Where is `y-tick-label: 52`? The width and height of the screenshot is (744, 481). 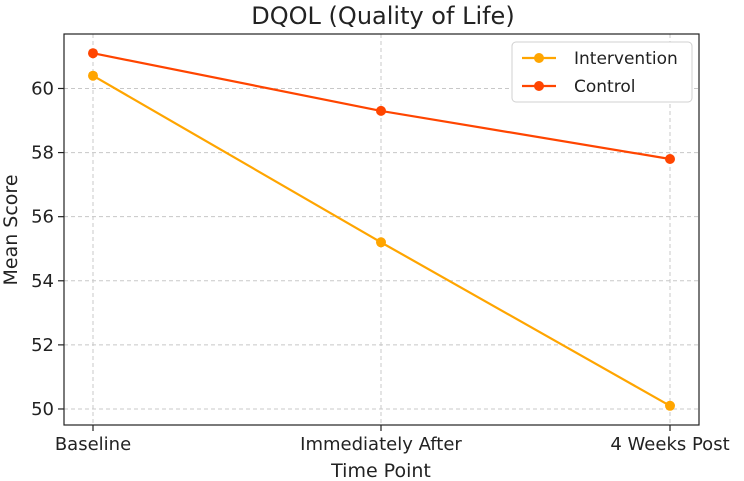 y-tick-label: 52 is located at coordinates (42, 345).